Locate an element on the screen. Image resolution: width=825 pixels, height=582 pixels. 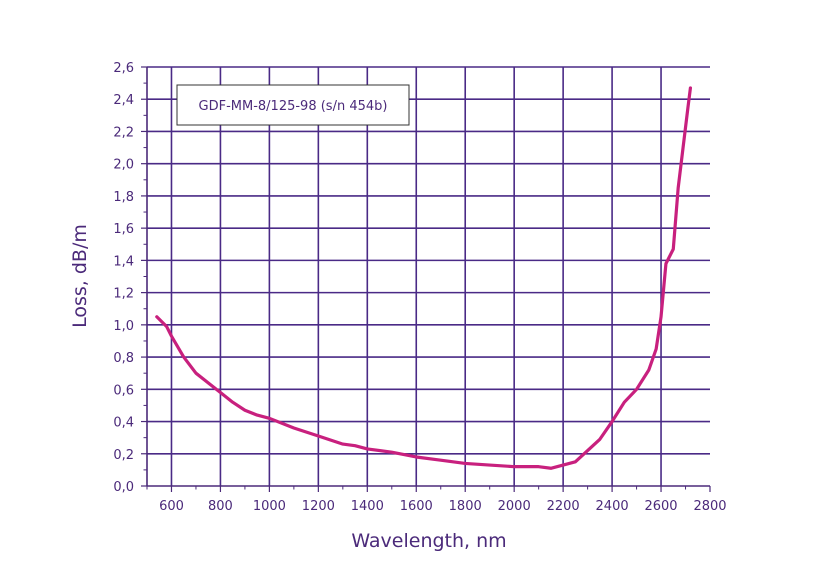
x-tick-label: 2600 is located at coordinates (660, 506).